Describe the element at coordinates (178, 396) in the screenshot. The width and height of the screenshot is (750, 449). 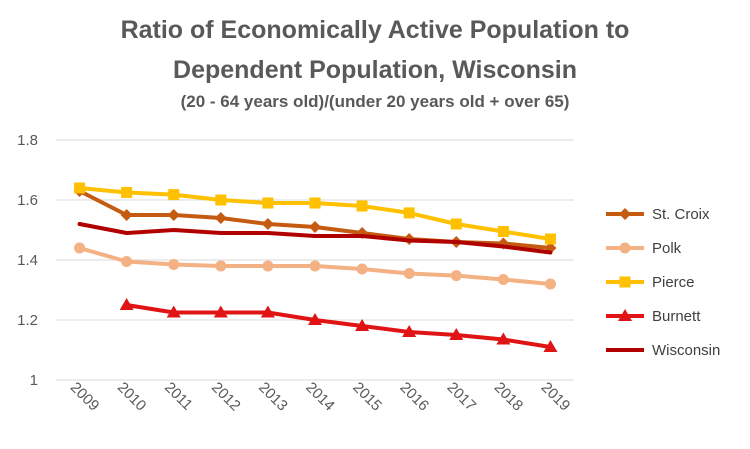
I see `x-tick-label: 2011` at that location.